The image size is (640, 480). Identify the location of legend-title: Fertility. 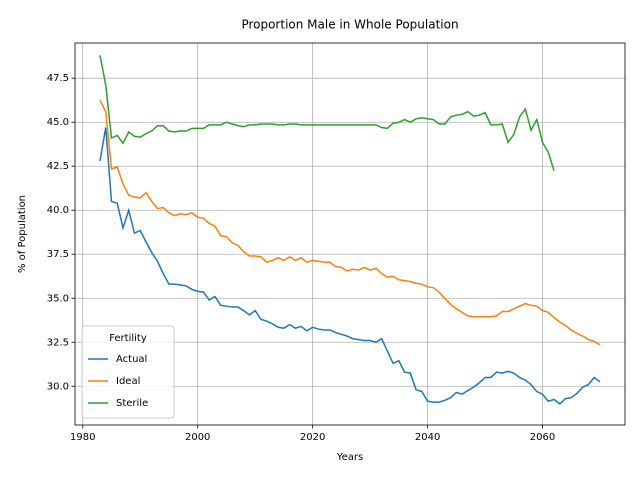
(128, 338).